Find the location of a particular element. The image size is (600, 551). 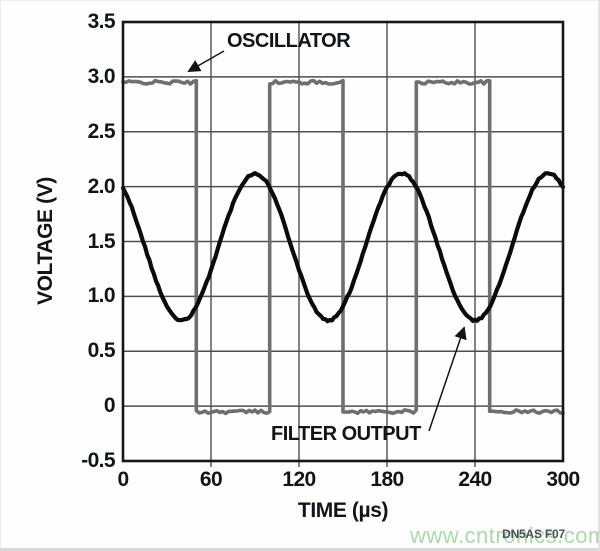

x-tick-label: 180 is located at coordinates (387, 479).